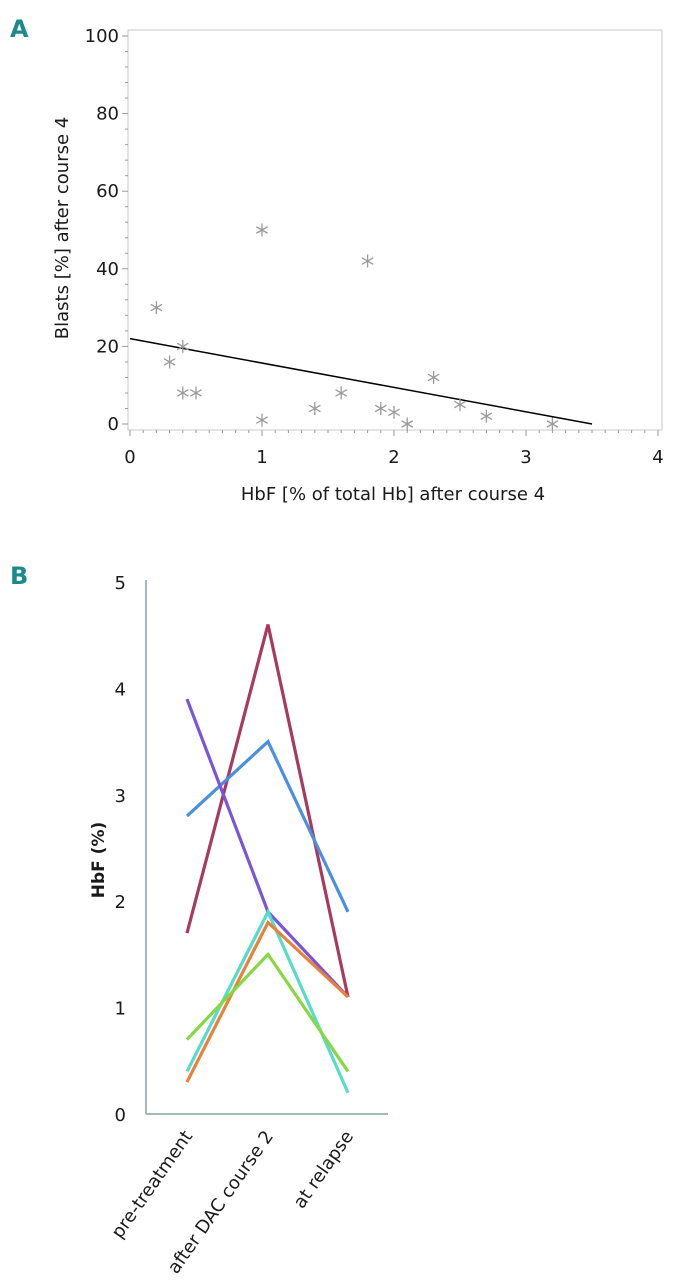 Image resolution: width=676 pixels, height=1280 pixels. I want to click on y-tick-label: 2, so click(120, 902).